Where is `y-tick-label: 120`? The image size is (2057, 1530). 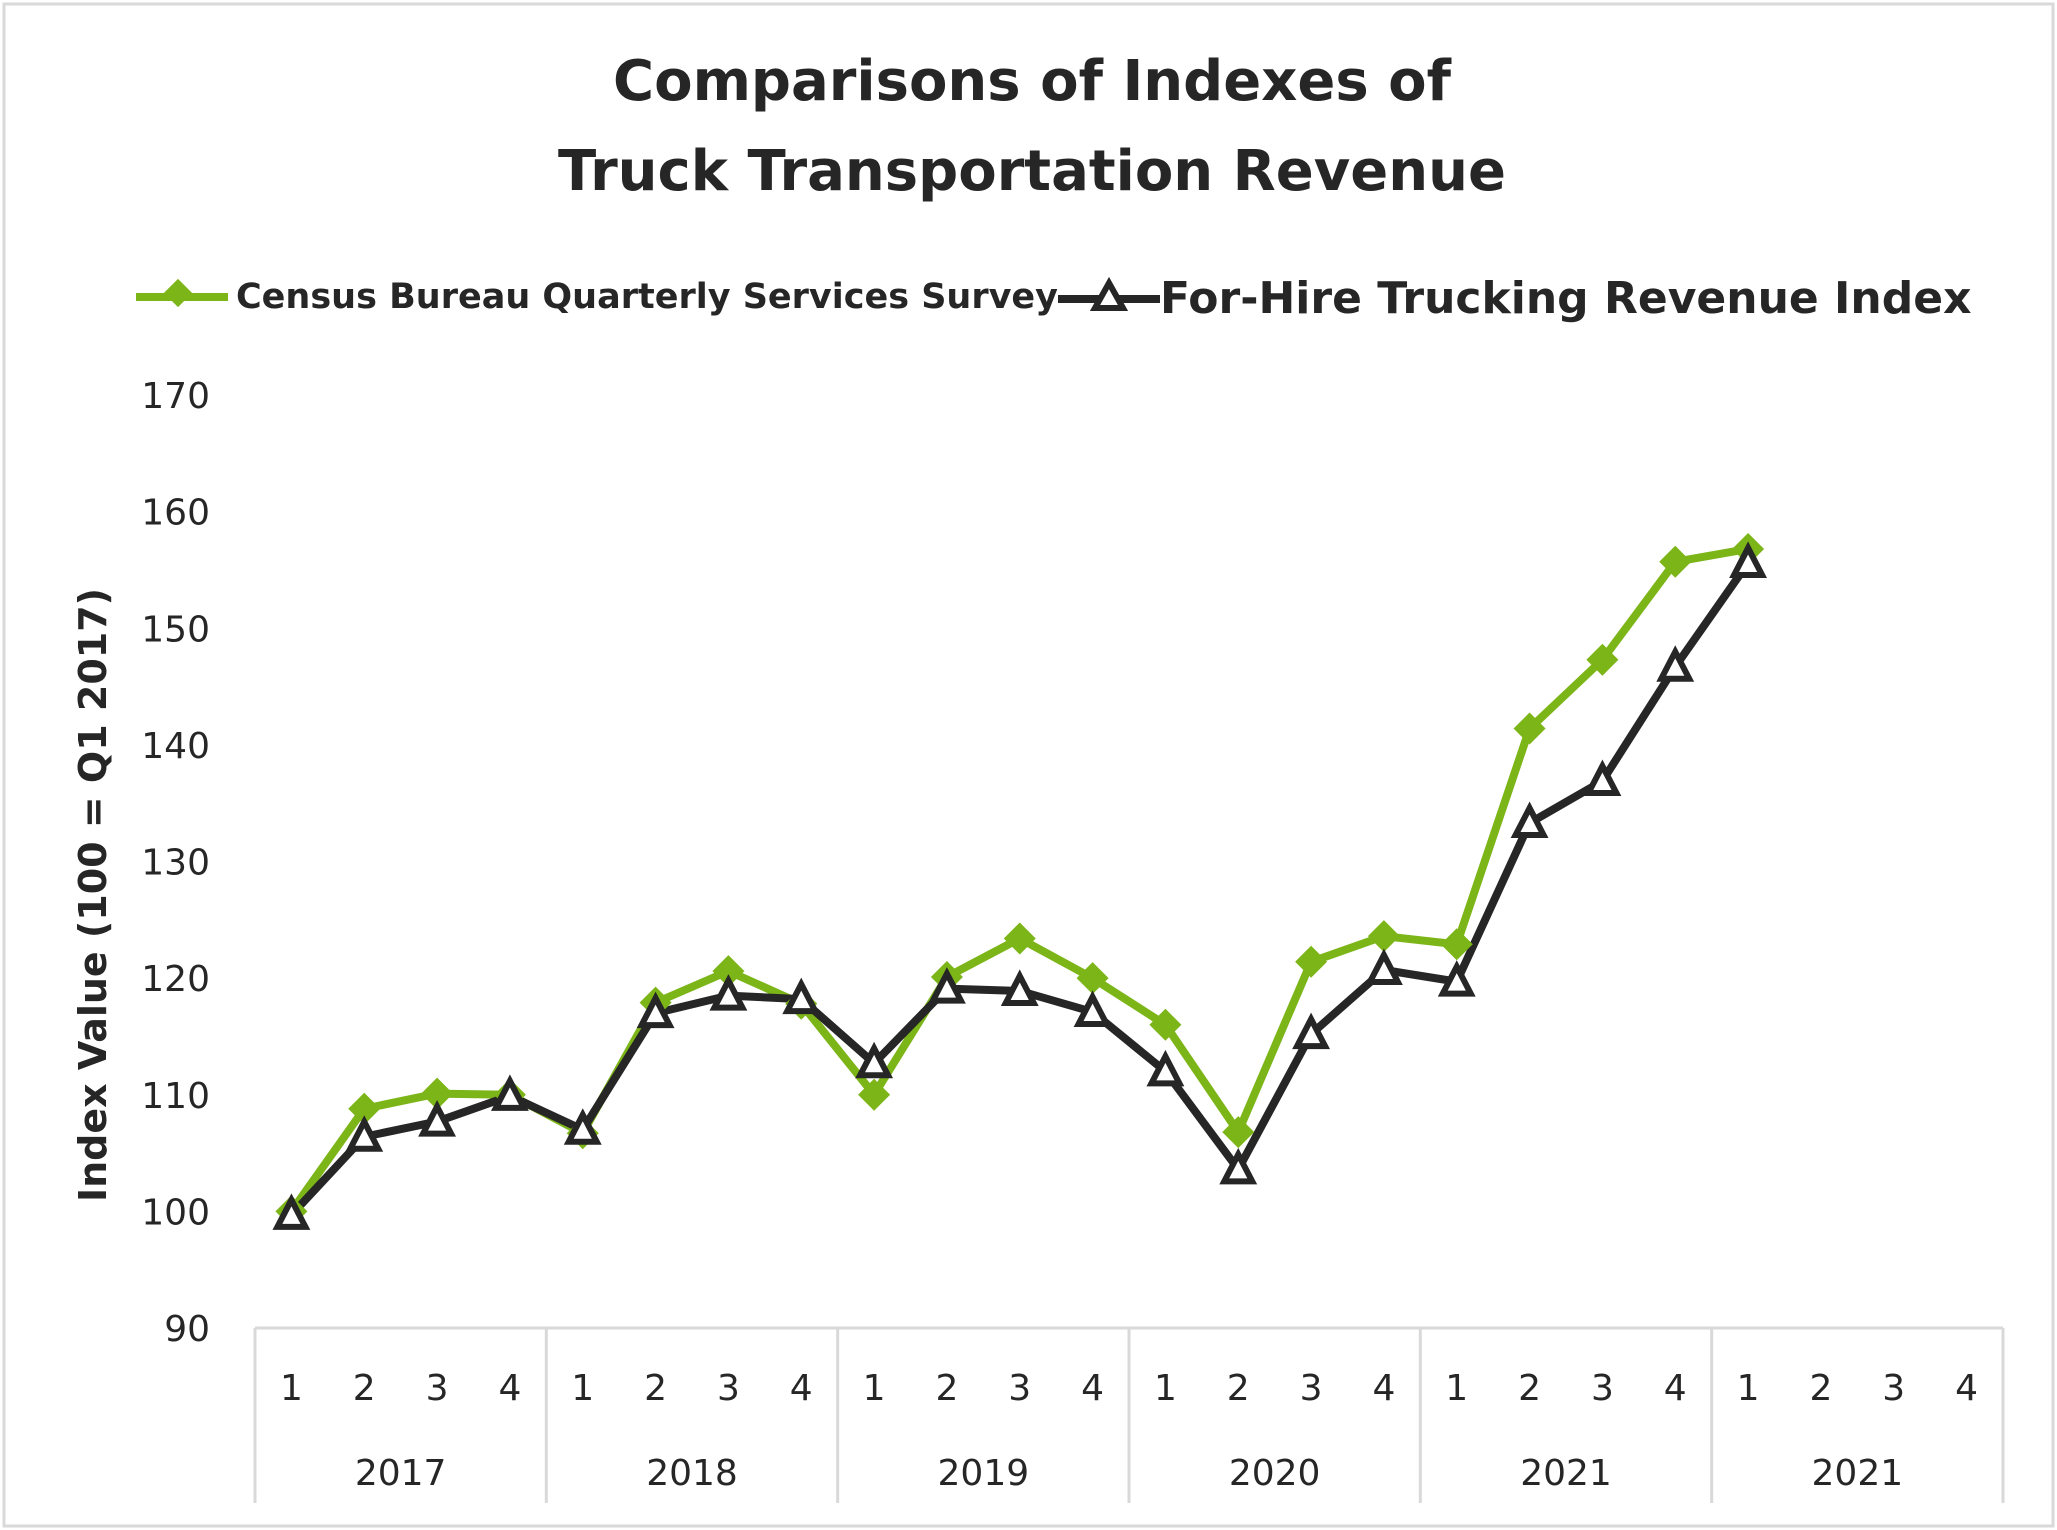 y-tick-label: 120 is located at coordinates (175, 979).